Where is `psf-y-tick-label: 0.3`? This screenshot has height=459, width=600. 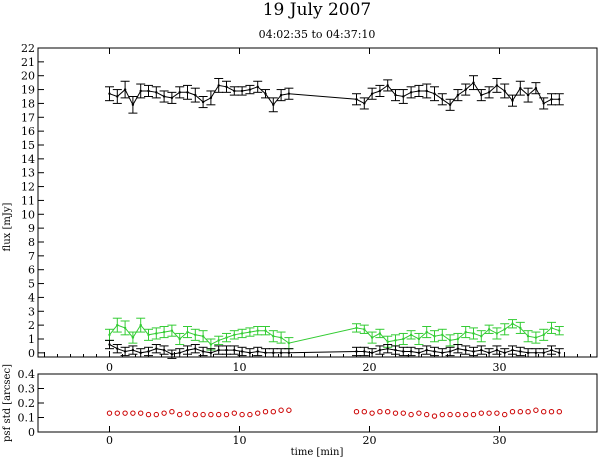
psf-y-tick-label: 0.3 is located at coordinates (27, 389).